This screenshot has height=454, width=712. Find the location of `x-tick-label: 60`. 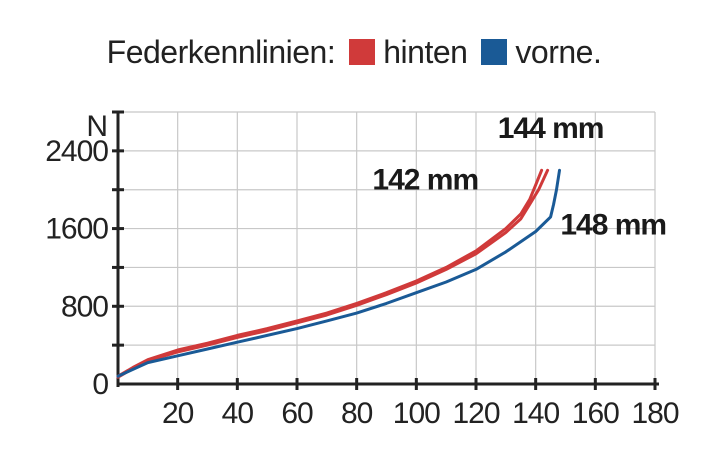

x-tick-label: 60 is located at coordinates (297, 413).